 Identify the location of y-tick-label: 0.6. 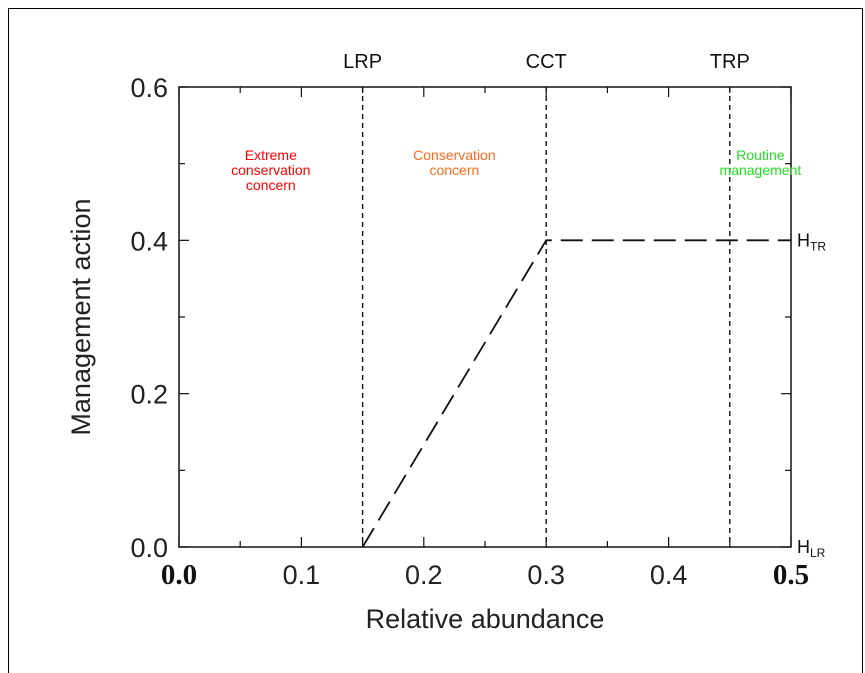
(149, 88).